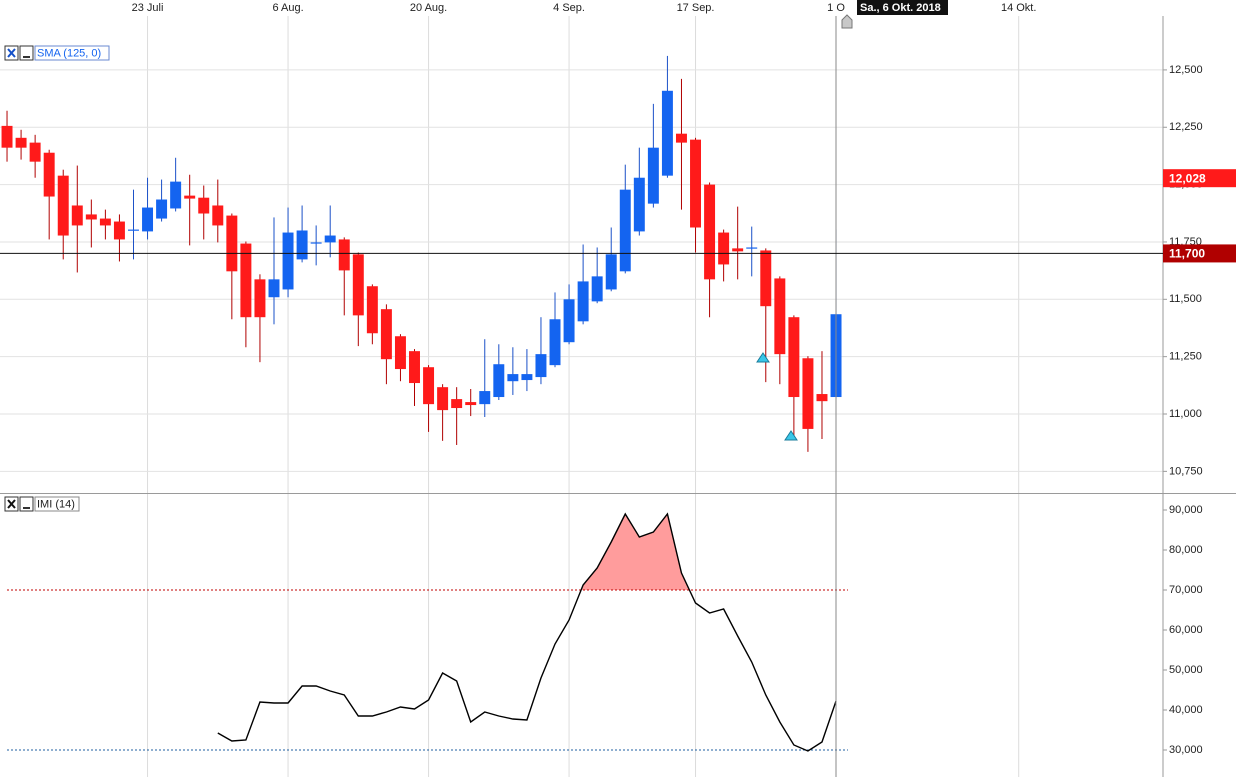  I want to click on y-tick-label: 10,750, so click(1186, 471).